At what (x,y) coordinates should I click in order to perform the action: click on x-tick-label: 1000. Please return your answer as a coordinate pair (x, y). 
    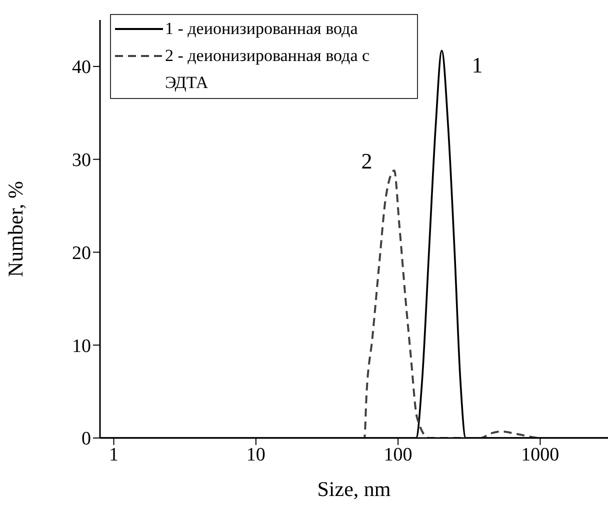
    Looking at the image, I should click on (540, 455).